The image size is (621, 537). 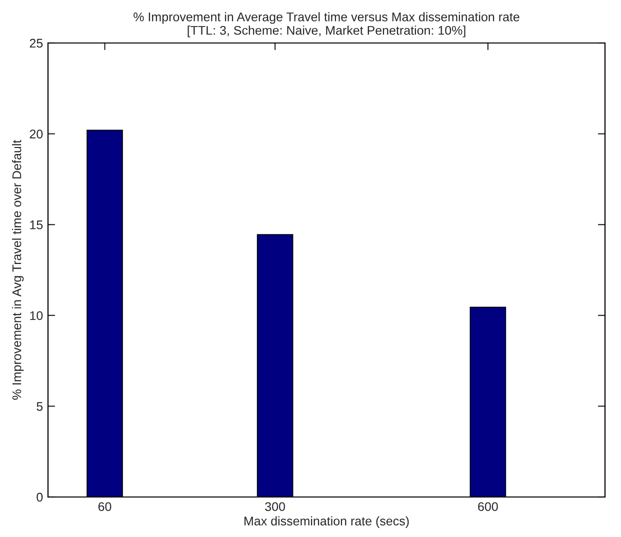 What do you see at coordinates (36, 134) in the screenshot?
I see `y-tick-label: 20` at bounding box center [36, 134].